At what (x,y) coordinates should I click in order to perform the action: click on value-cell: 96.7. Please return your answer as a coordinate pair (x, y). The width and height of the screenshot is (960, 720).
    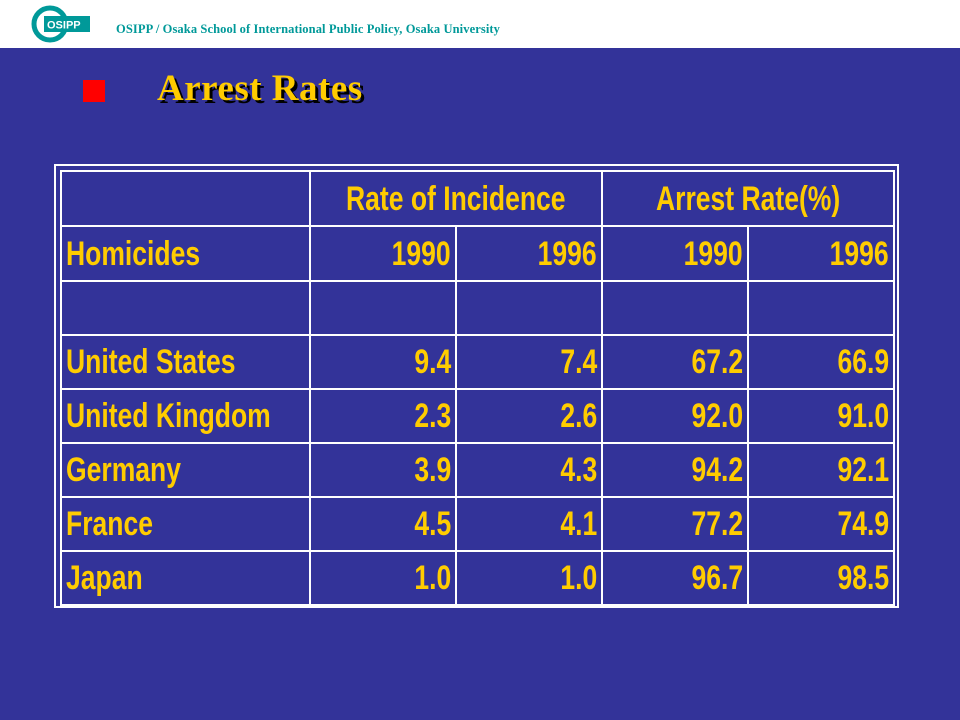
    Looking at the image, I should click on (675, 578).